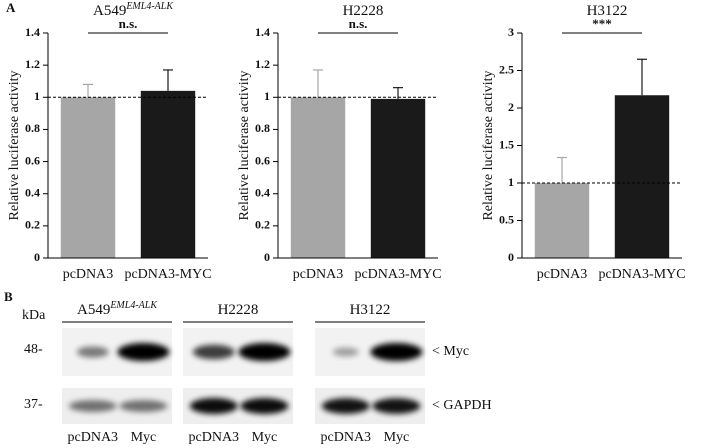 The width and height of the screenshot is (709, 448). I want to click on chart-title: A549EML4-ALK, so click(133, 10).